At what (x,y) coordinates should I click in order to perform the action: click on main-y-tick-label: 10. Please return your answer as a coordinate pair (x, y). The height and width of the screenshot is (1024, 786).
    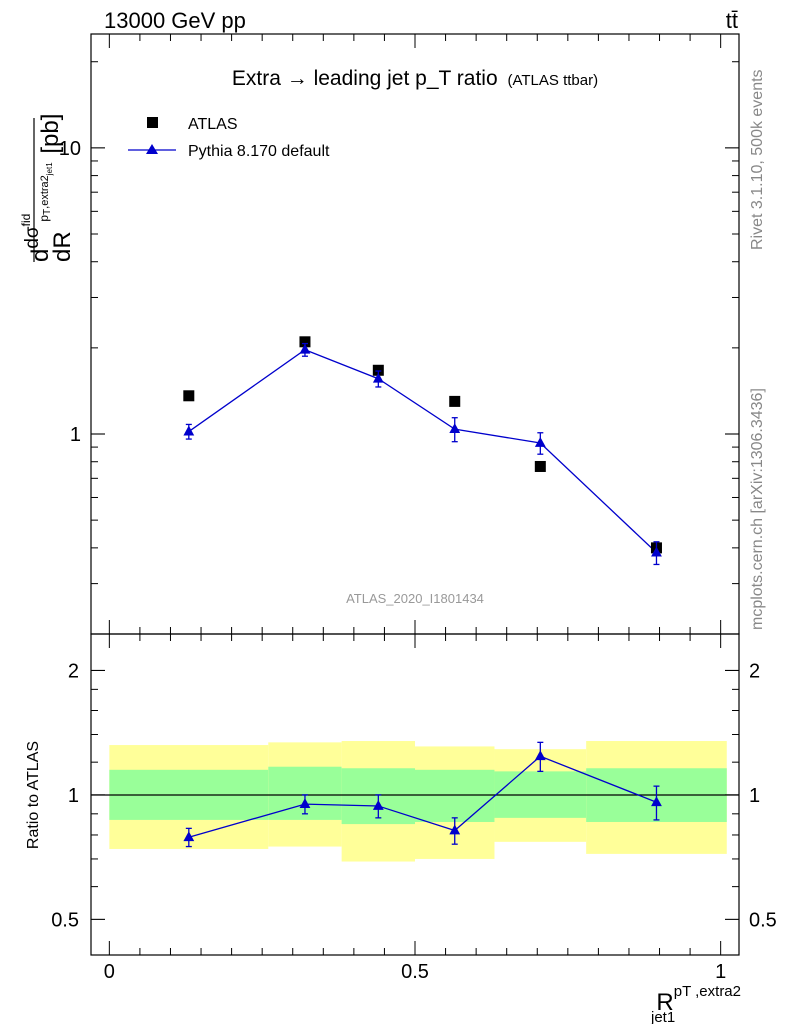
    Looking at the image, I should click on (70, 149).